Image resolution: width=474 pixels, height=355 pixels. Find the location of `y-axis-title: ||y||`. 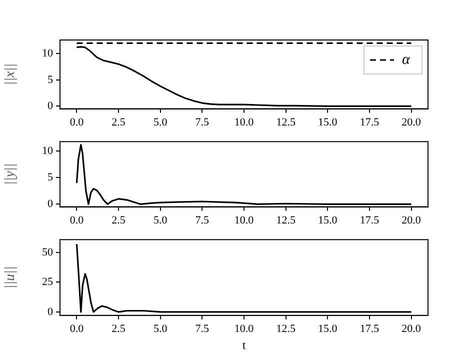

y-axis-title: ||y|| is located at coordinates (10, 174).